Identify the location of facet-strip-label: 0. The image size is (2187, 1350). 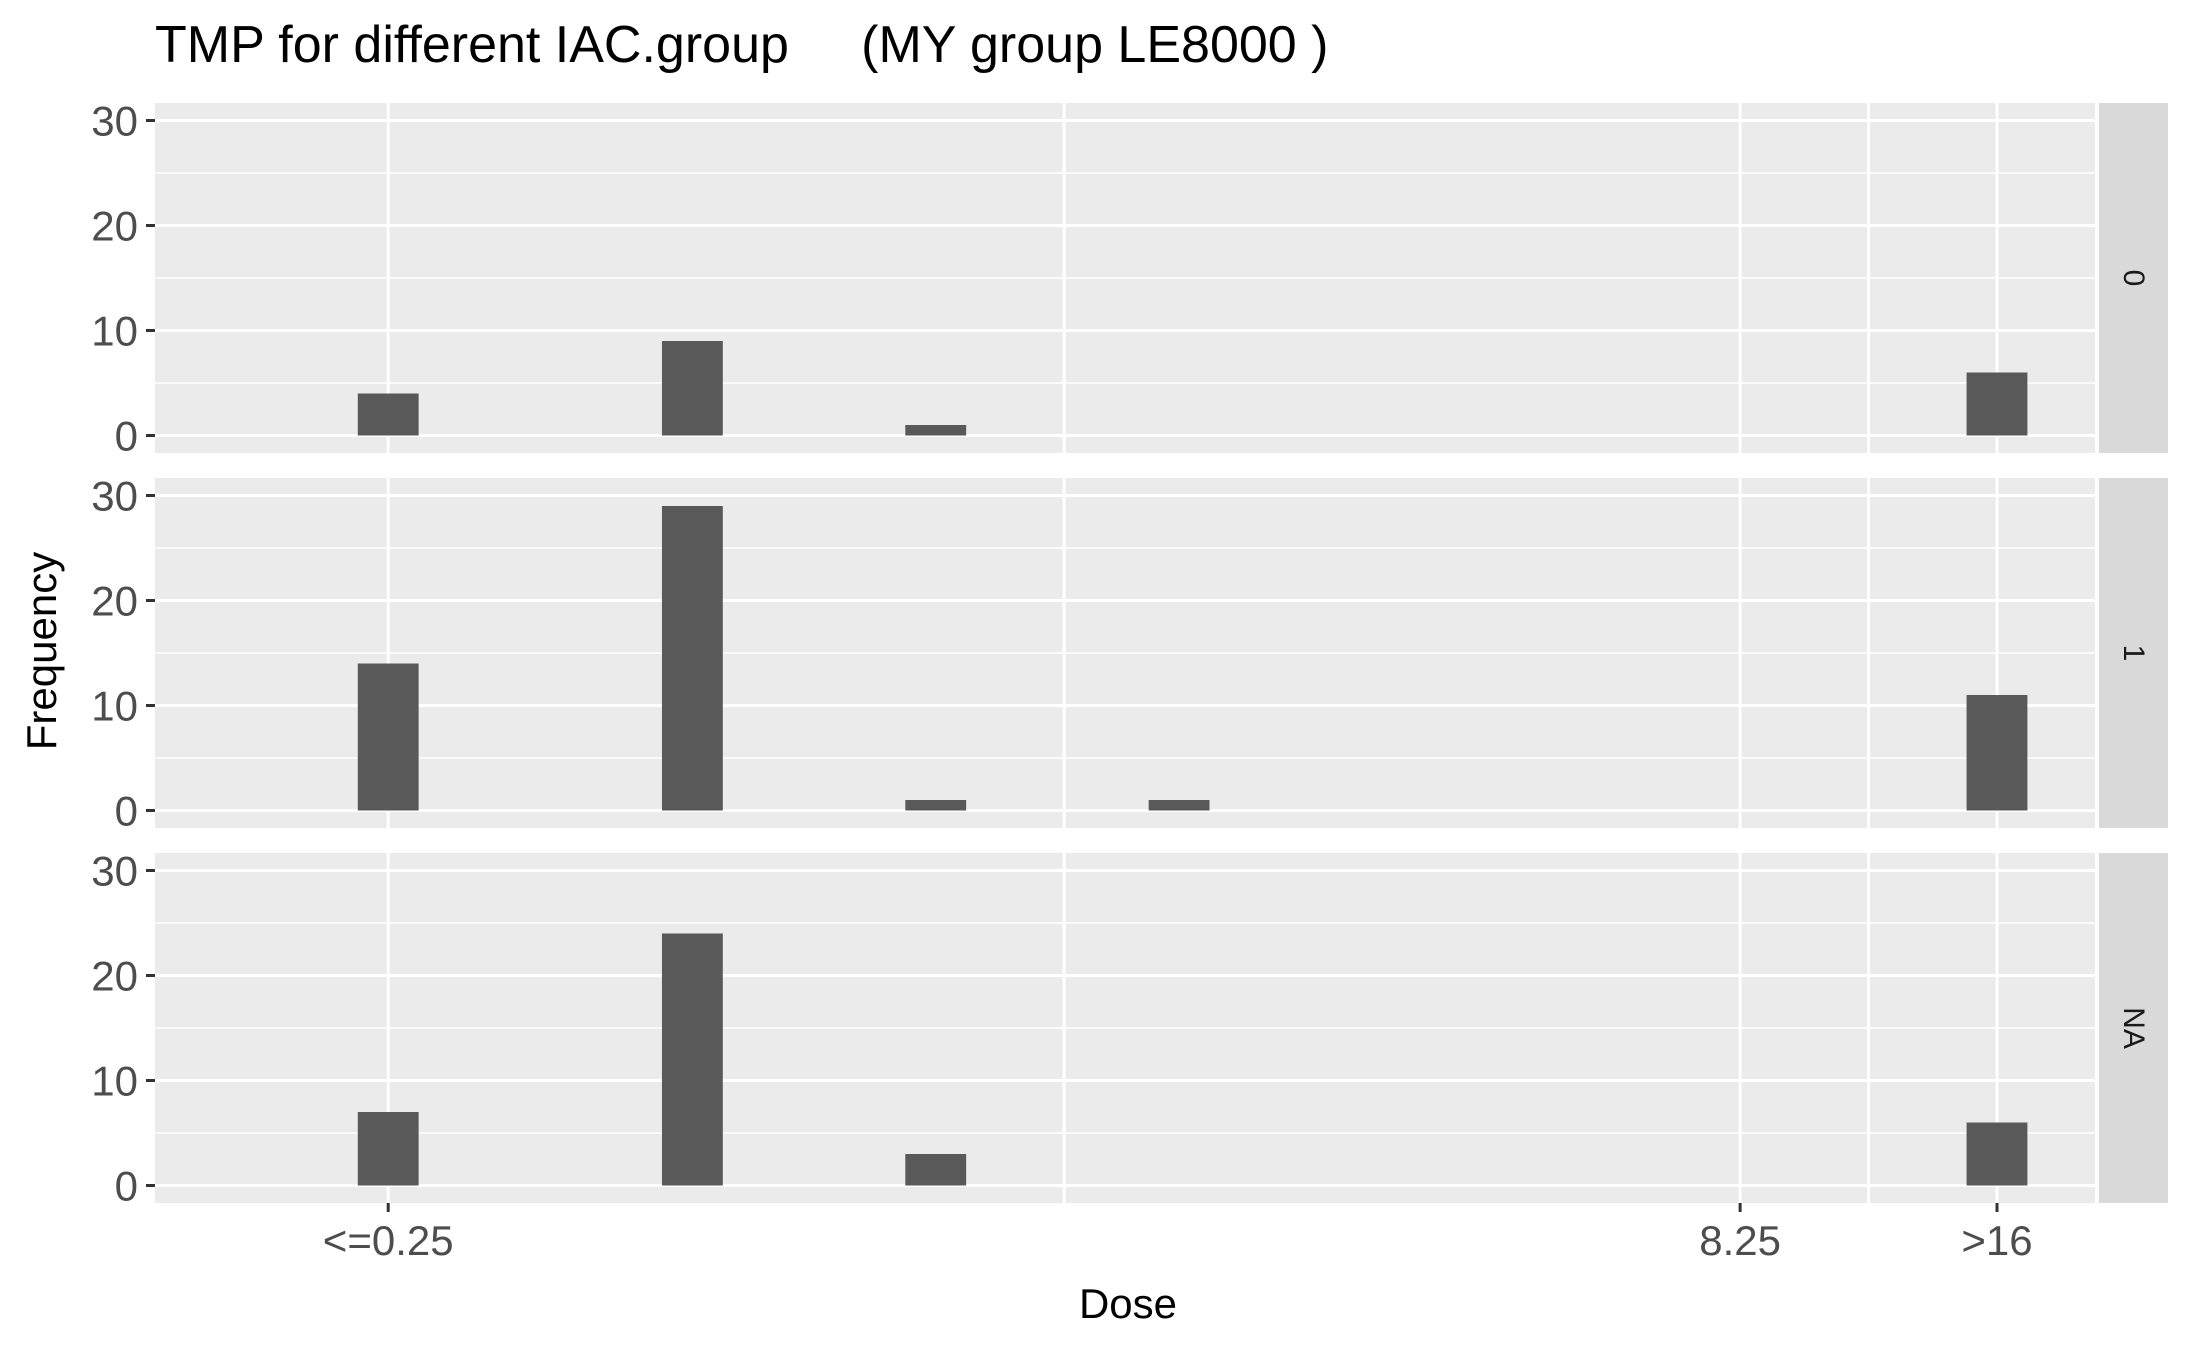
(2133, 278).